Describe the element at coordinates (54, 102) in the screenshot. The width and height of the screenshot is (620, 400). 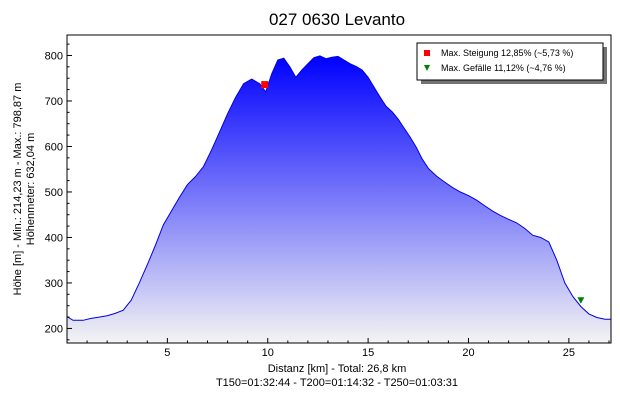
I see `y-tick-label: 700` at that location.